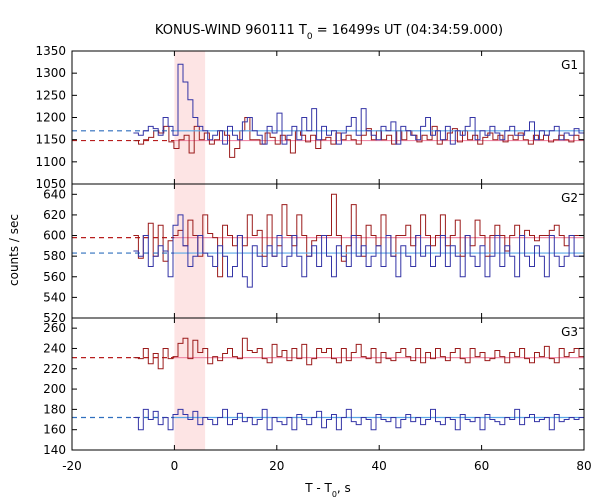 The width and height of the screenshot is (600, 500). I want to click on y-tick-label: 600, so click(54, 236).